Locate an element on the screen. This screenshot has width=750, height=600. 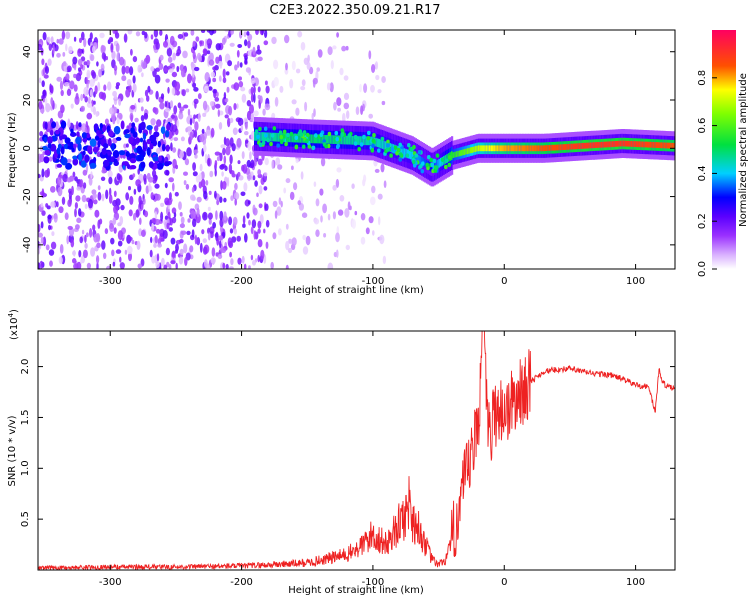
x-tick-label: 0 is located at coordinates (504, 582).